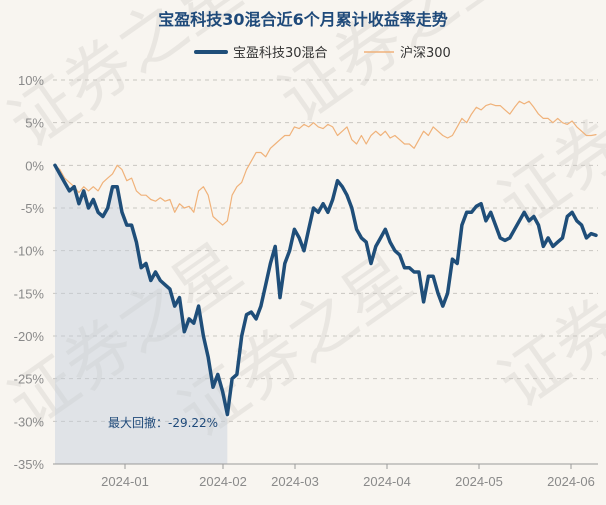 The width and height of the screenshot is (606, 505). What do you see at coordinates (29, 464) in the screenshot?
I see `y-tick-label: -35%` at bounding box center [29, 464].